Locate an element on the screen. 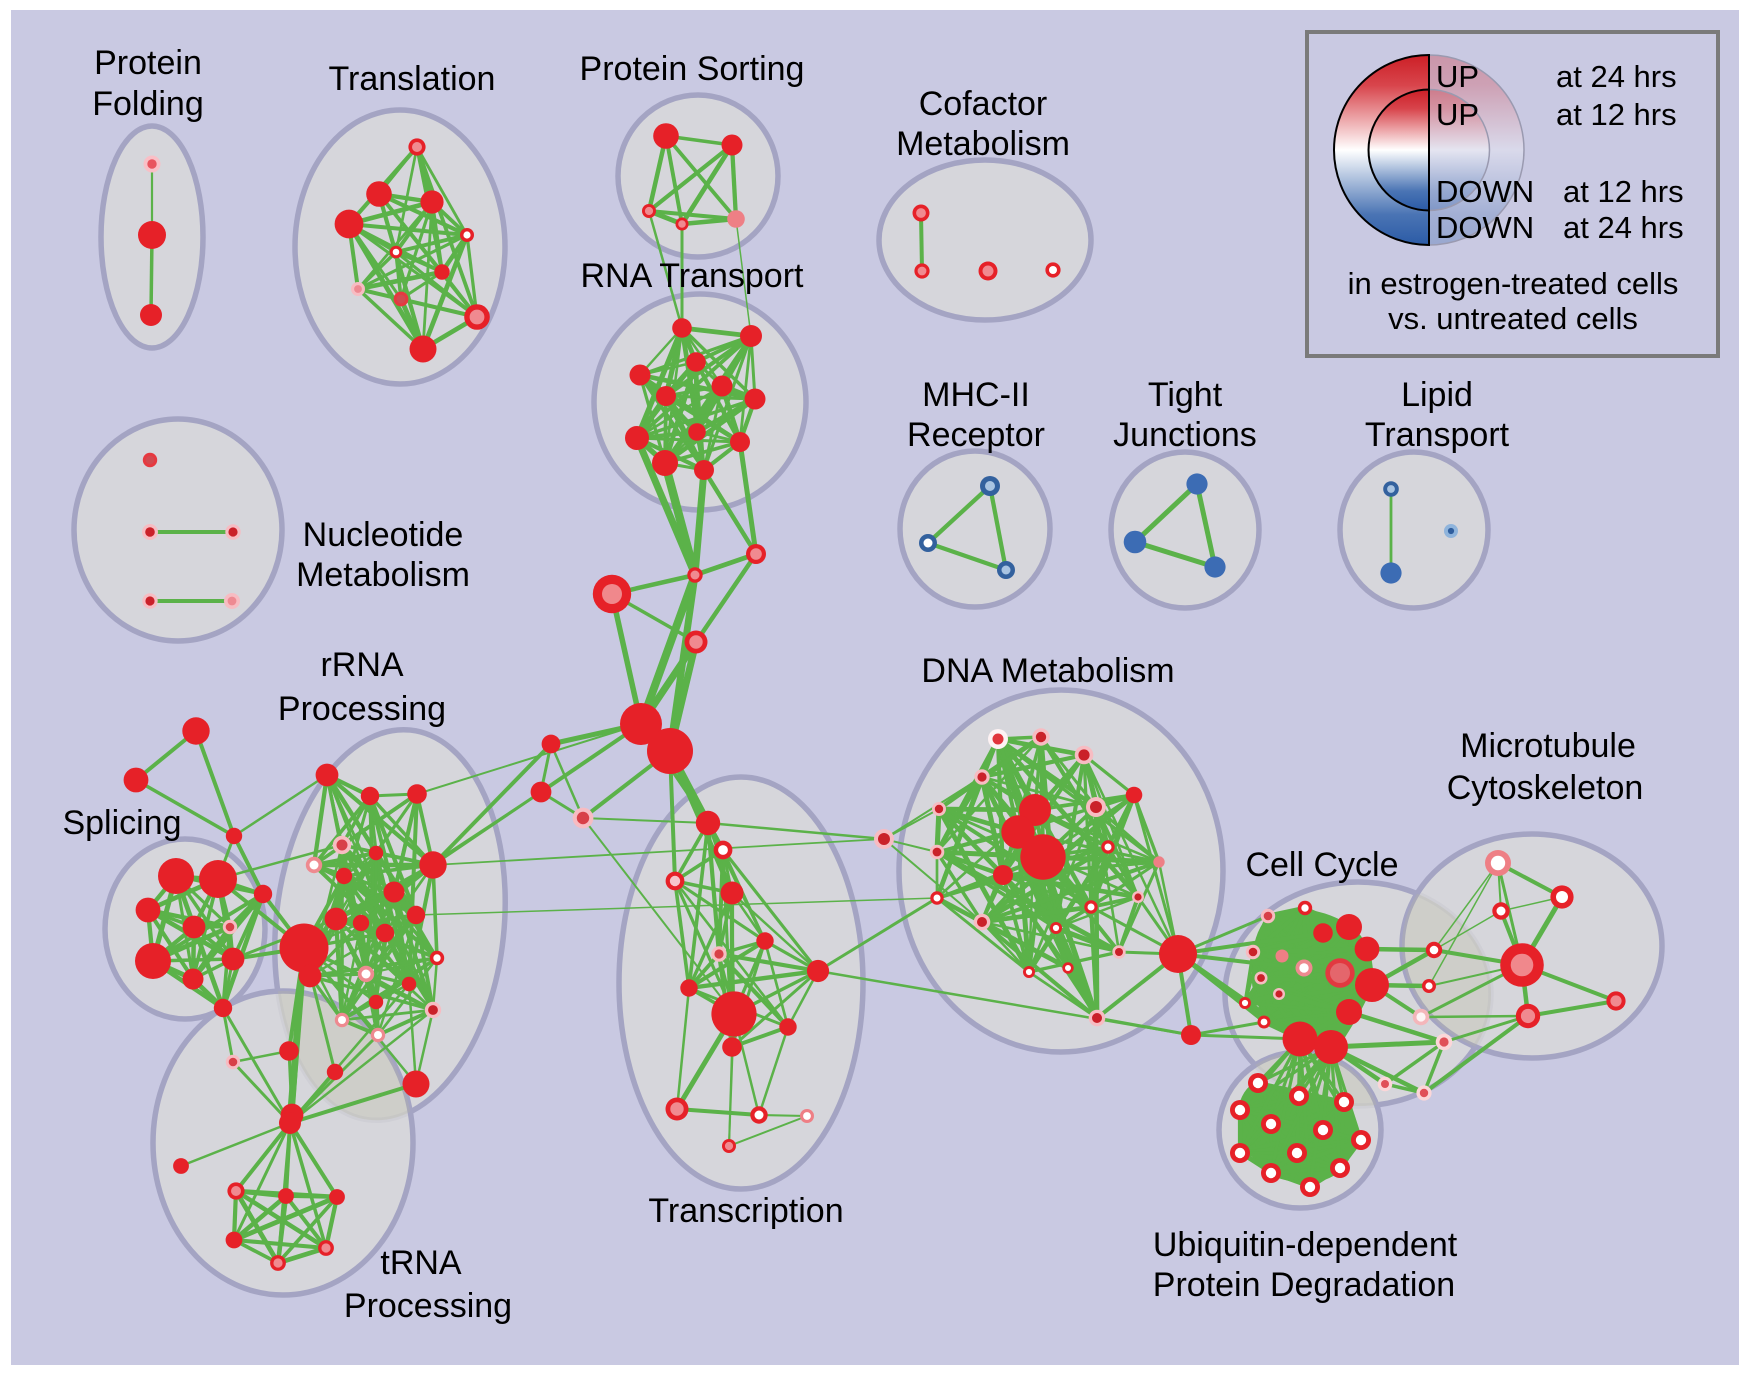 This screenshot has width=1750, height=1381. svg-text: Transcription is located at coordinates (745, 1211).